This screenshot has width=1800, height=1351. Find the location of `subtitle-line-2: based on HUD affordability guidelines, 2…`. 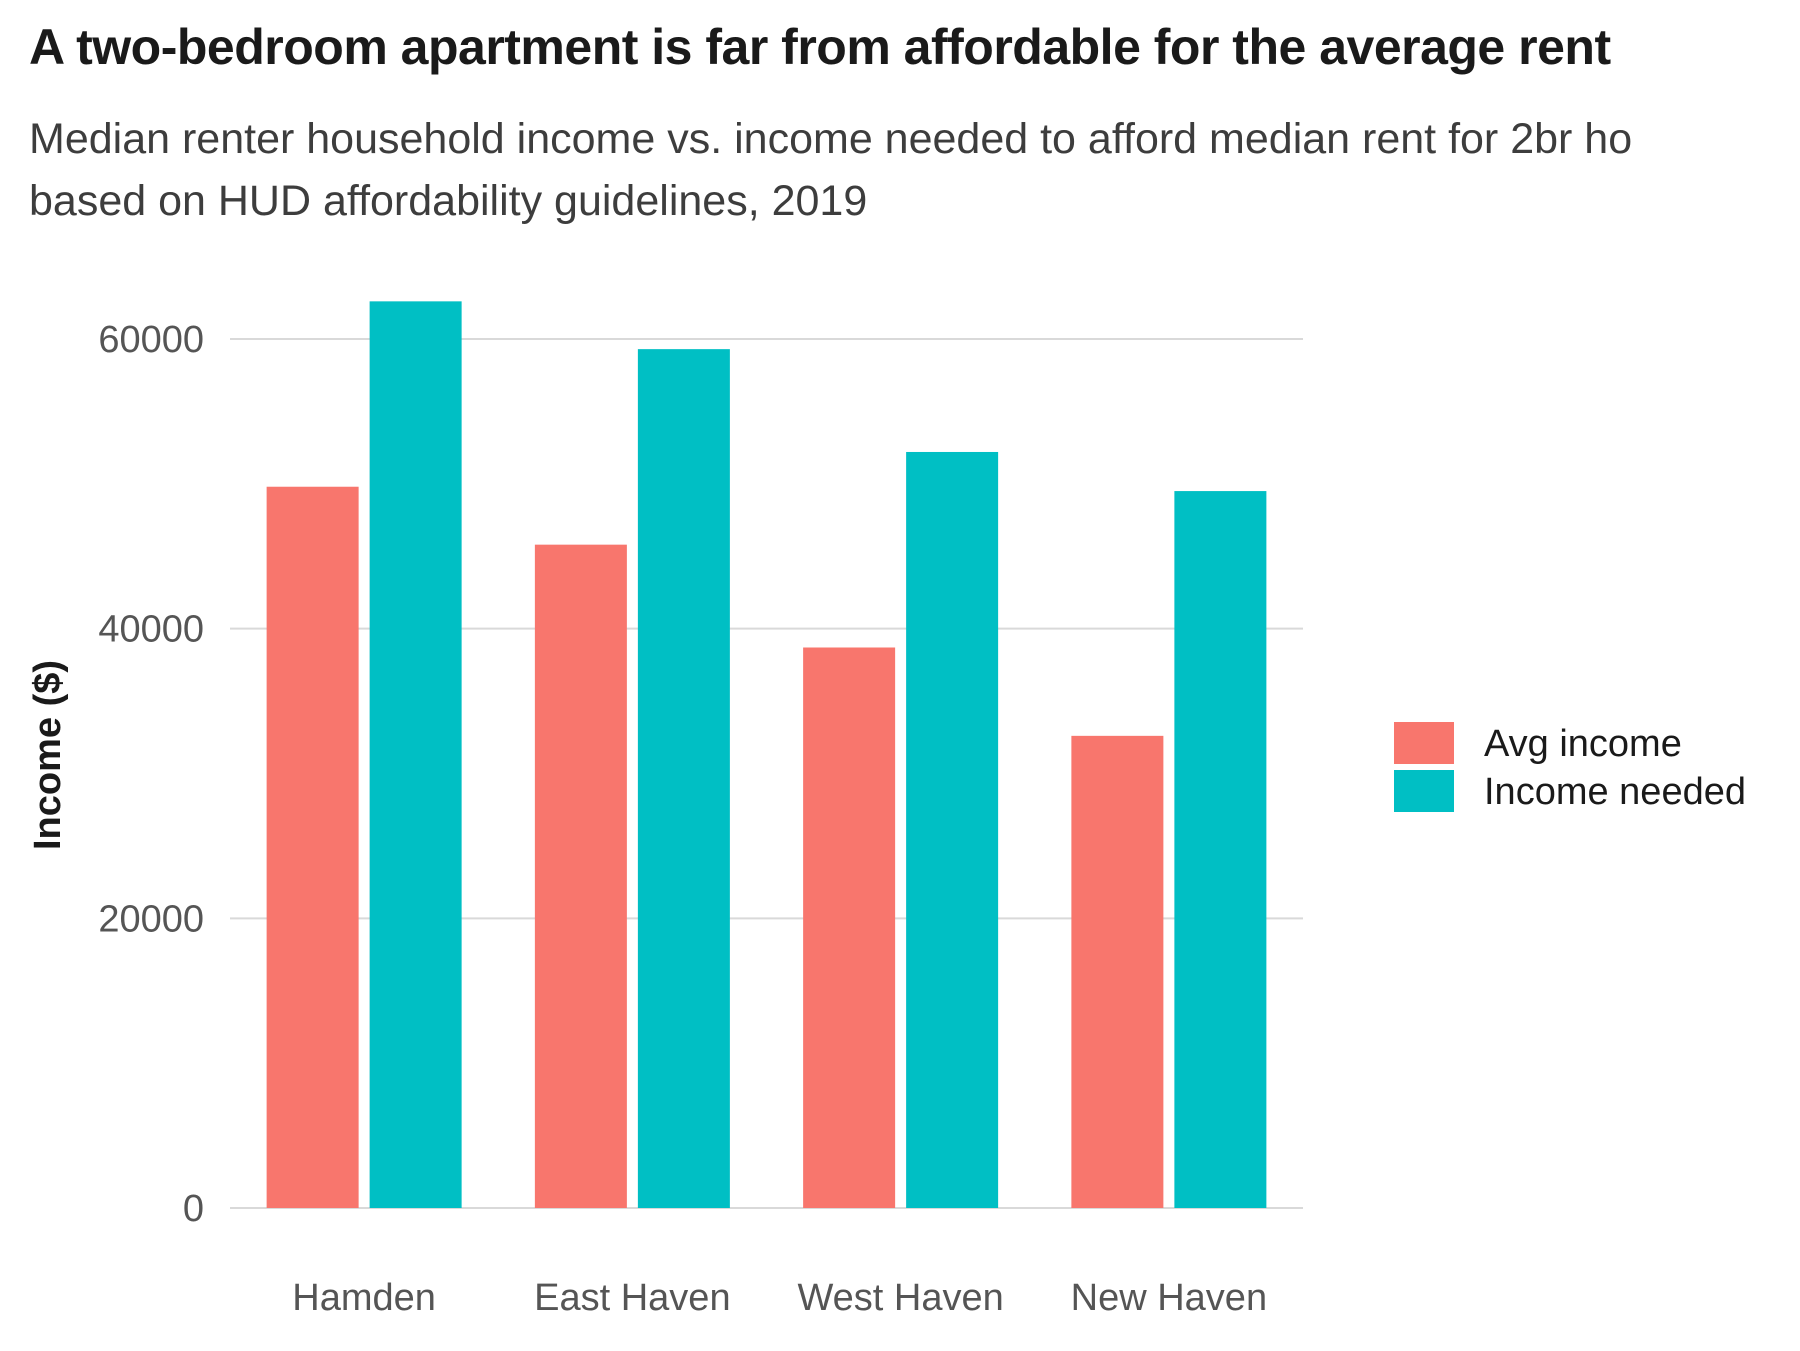

subtitle-line-2: based on HUD affordability guidelines, 2… is located at coordinates (448, 201).